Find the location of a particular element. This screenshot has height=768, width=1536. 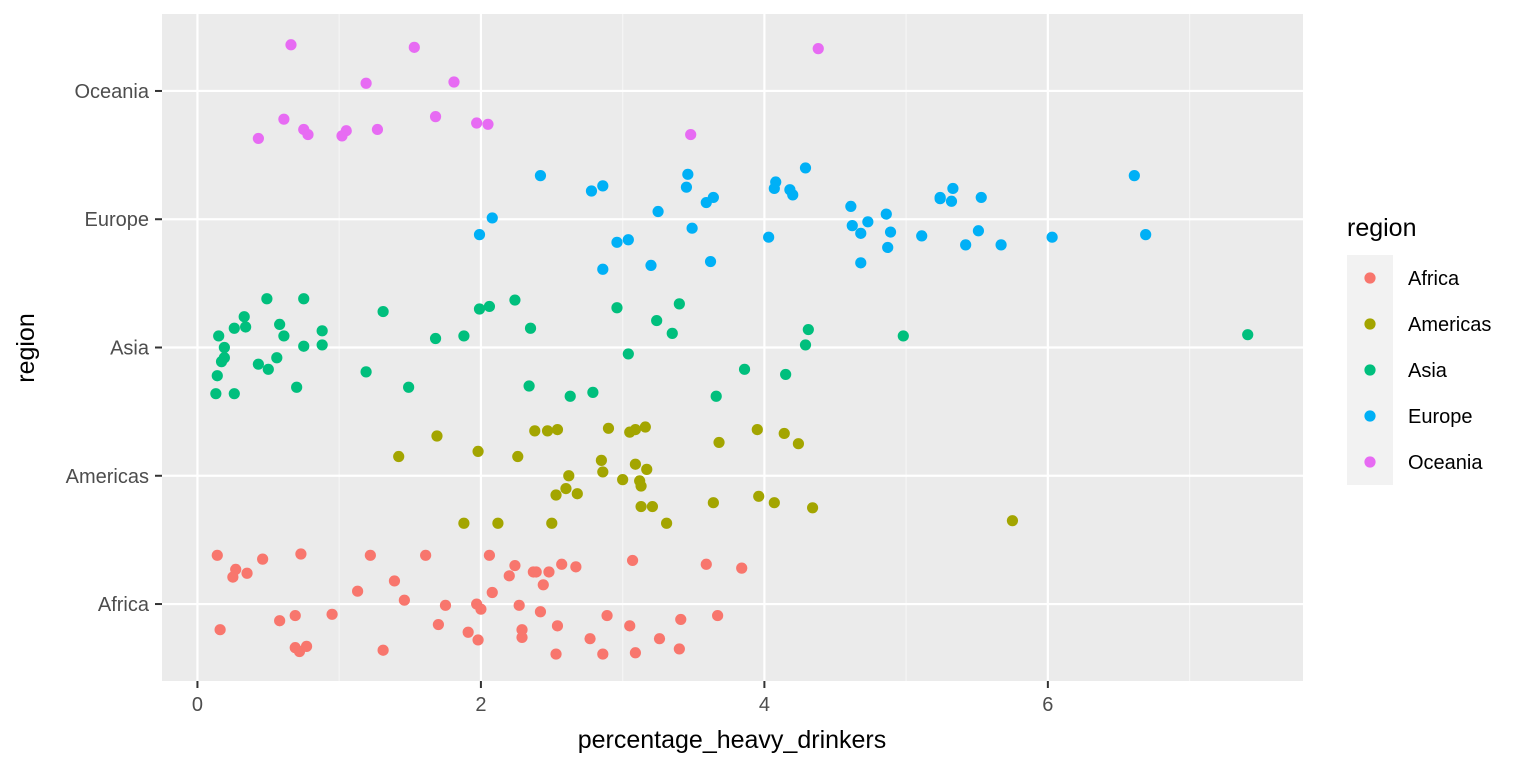

y-tick-label: Oceania is located at coordinates (112, 92).